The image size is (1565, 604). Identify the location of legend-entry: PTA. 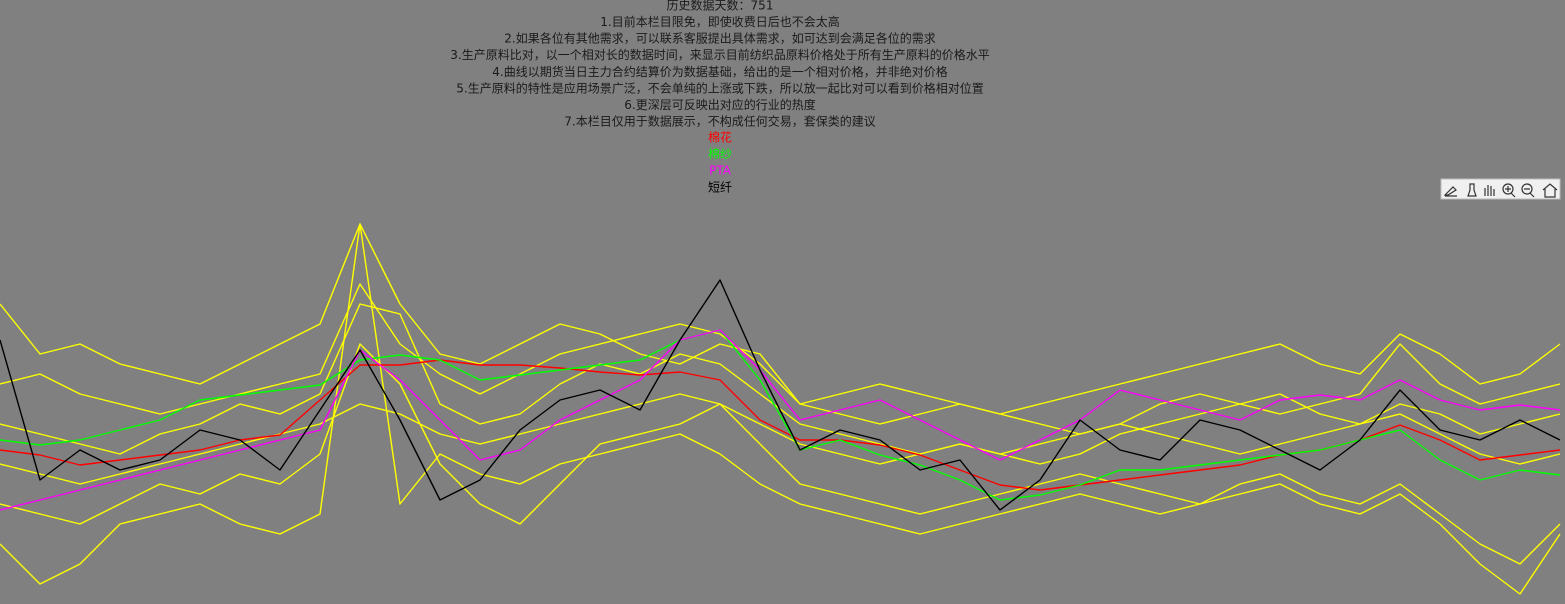
(720, 171).